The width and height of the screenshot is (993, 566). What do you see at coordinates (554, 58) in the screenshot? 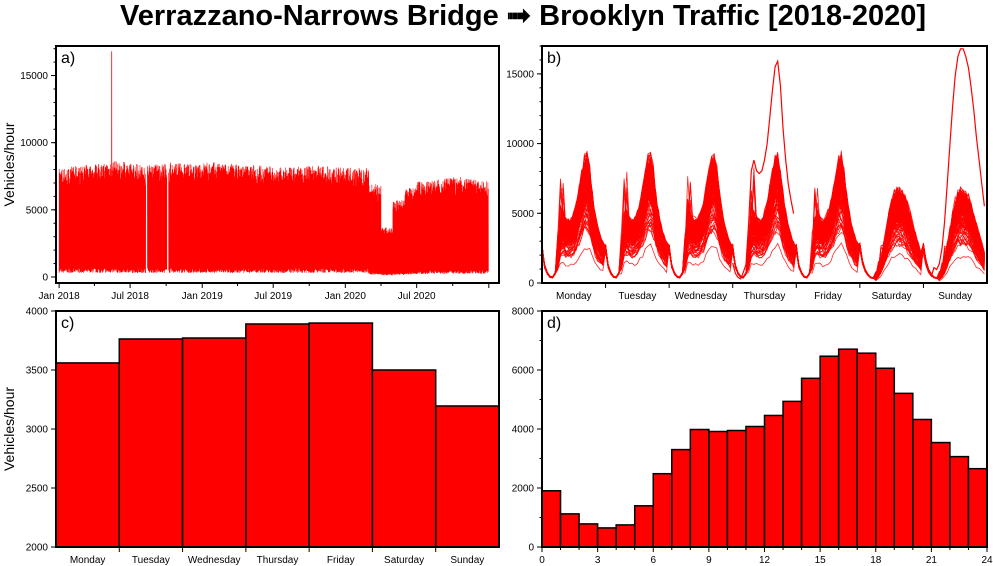
I see `panel-label: b)` at bounding box center [554, 58].